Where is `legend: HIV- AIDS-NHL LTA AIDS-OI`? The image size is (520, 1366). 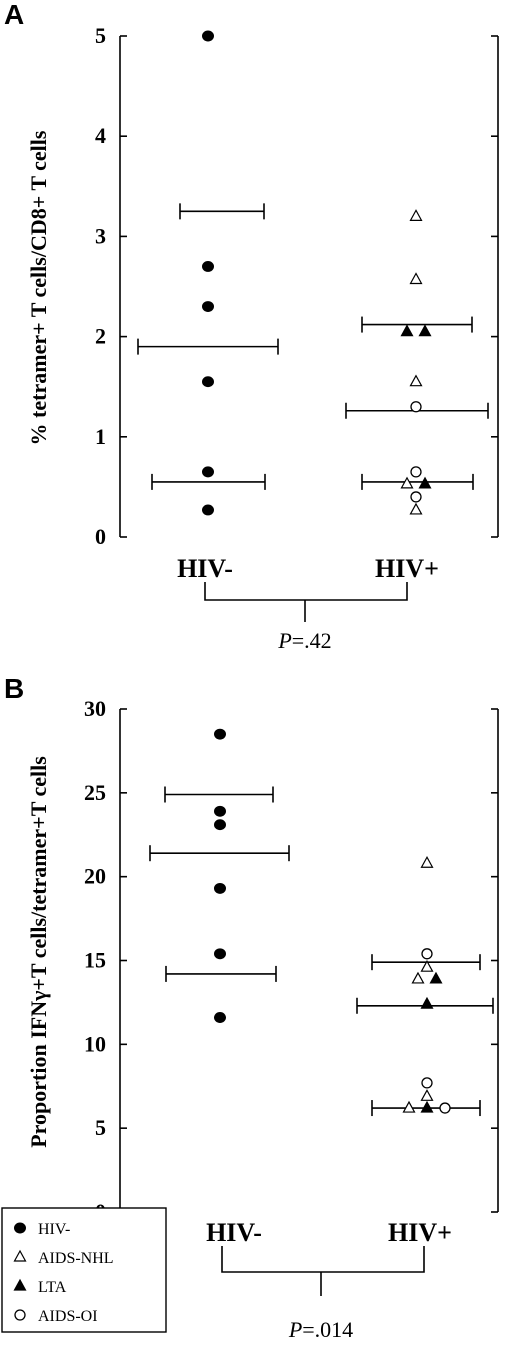
legend: HIV- AIDS-NHL LTA AIDS-OI is located at coordinates (84, 1270).